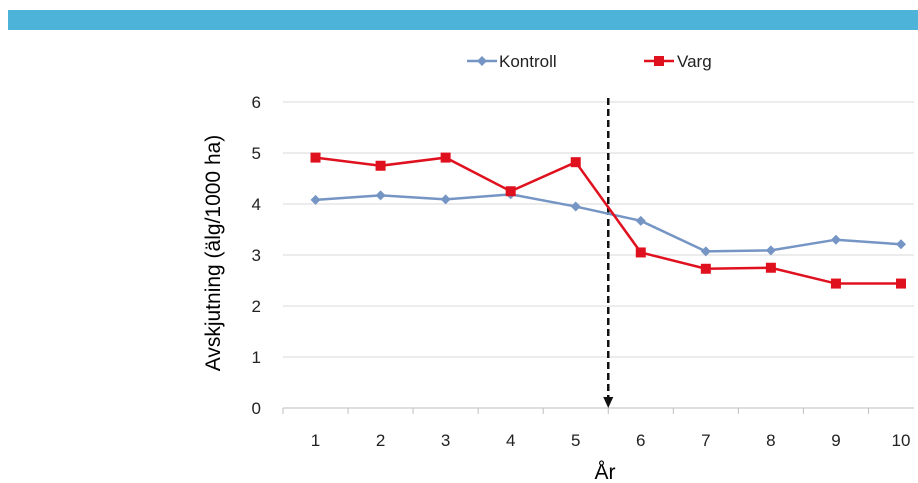  Describe the element at coordinates (770, 440) in the screenshot. I see `x-tick-label-8: 8` at that location.